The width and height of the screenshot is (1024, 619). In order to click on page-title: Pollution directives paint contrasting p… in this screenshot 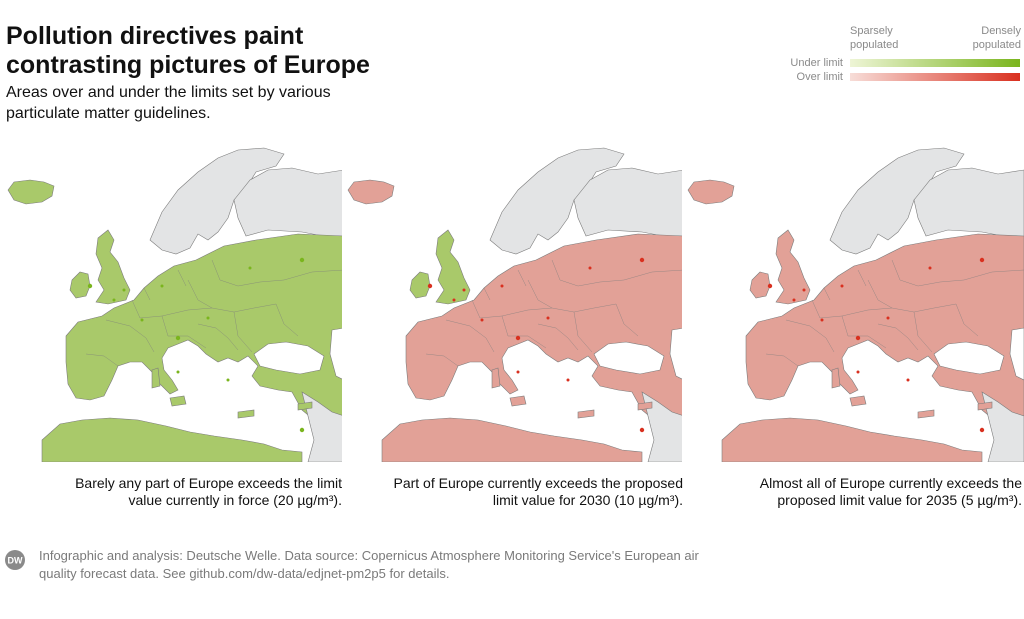, I will do `click(188, 50)`.